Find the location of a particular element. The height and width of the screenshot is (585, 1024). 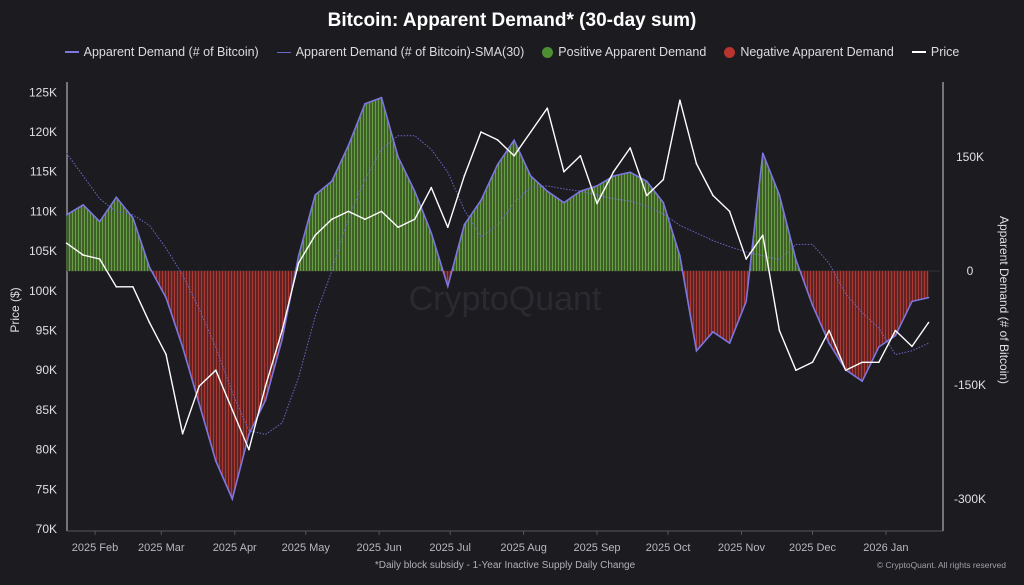

legend-label: Positive Apparent Demand is located at coordinates (632, 52).